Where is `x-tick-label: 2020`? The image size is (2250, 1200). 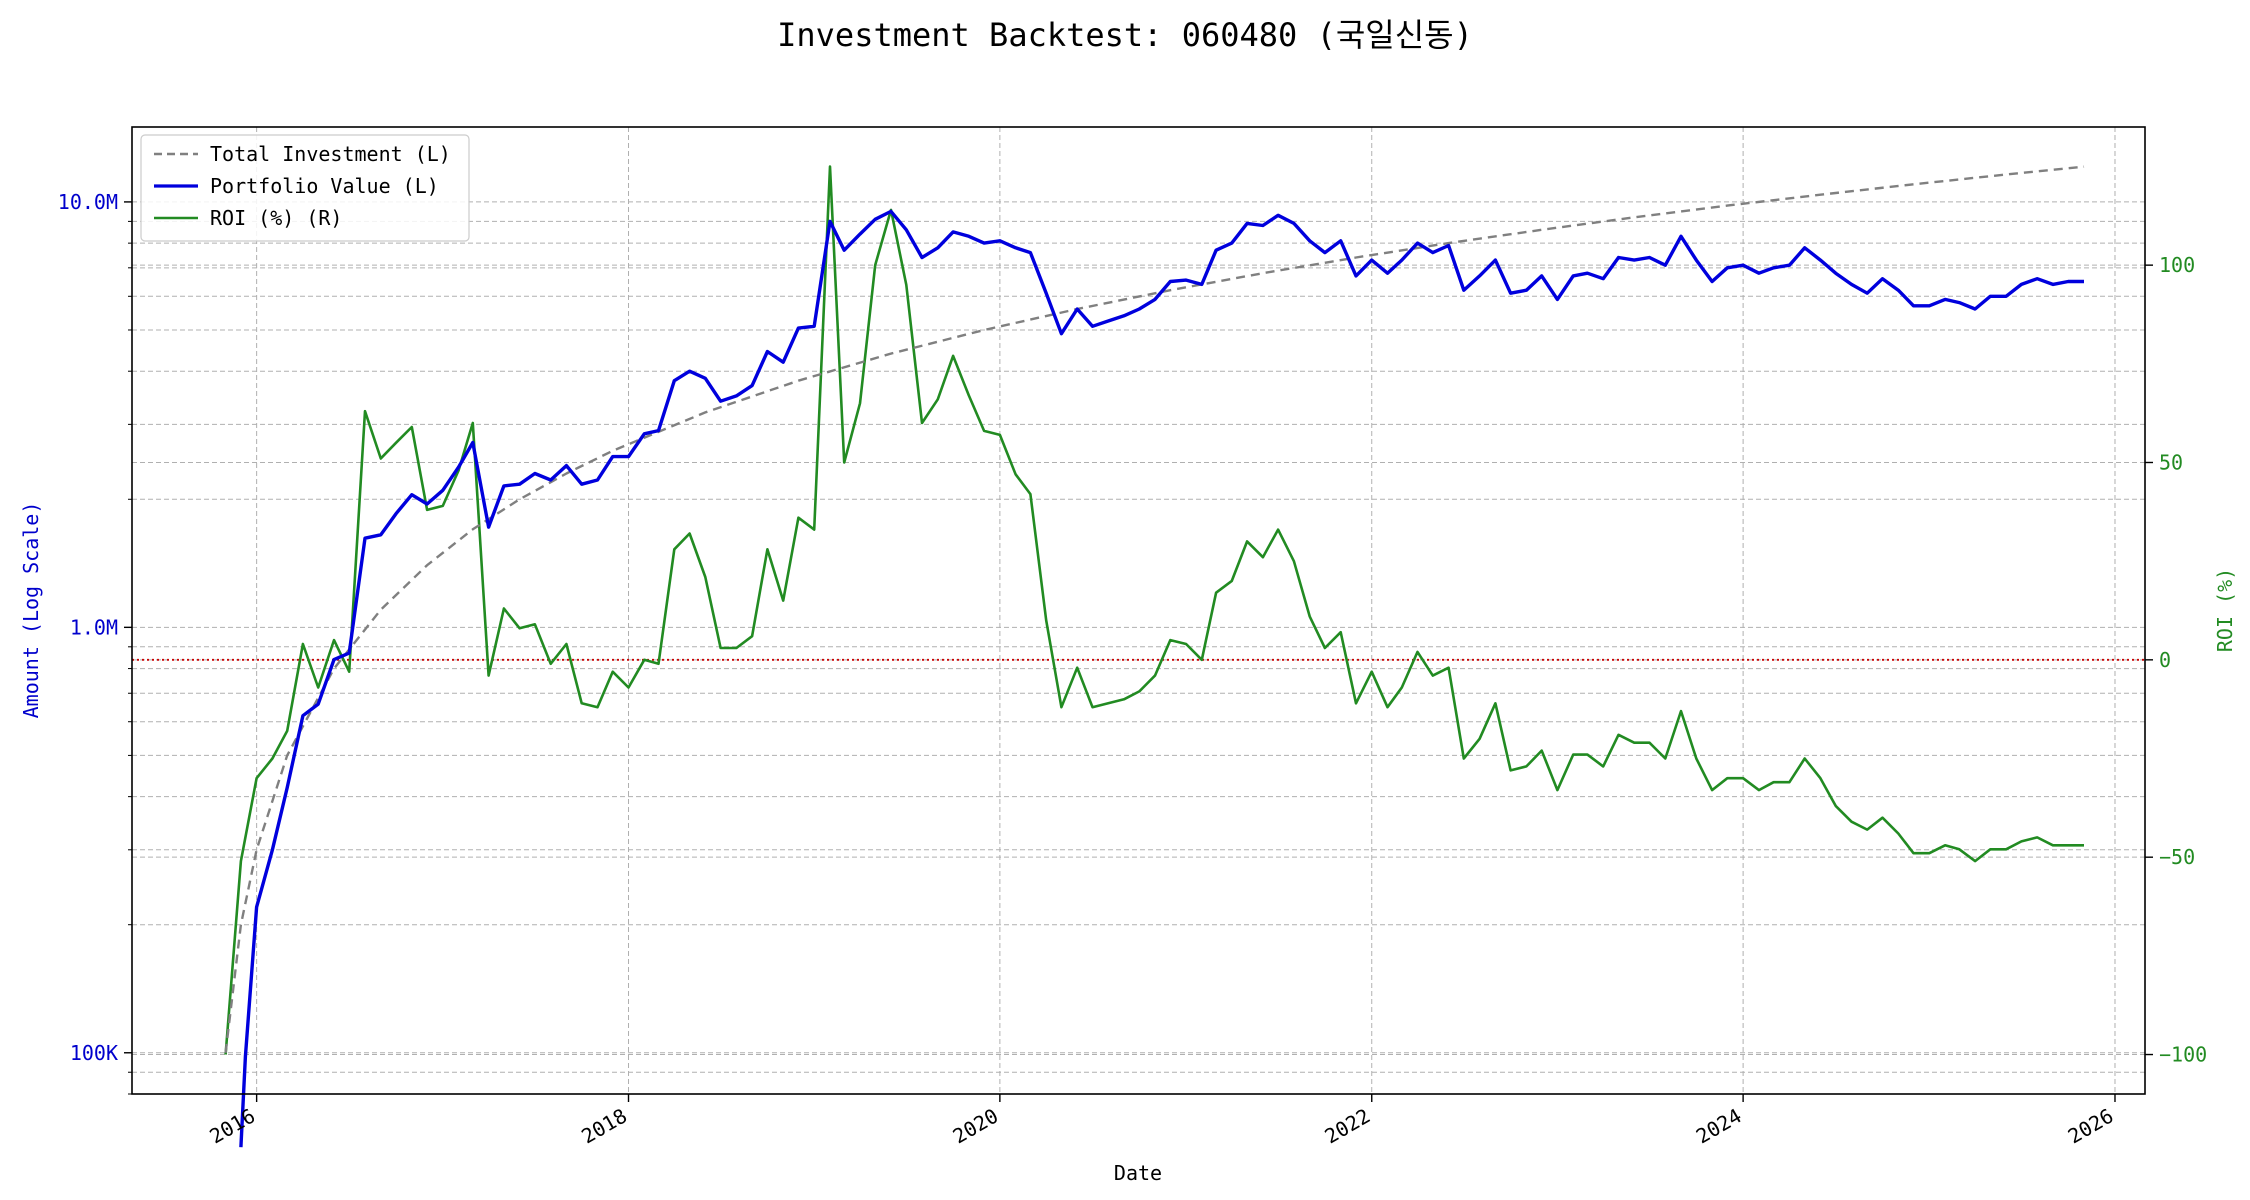
x-tick-label: 2020 is located at coordinates (976, 1126).